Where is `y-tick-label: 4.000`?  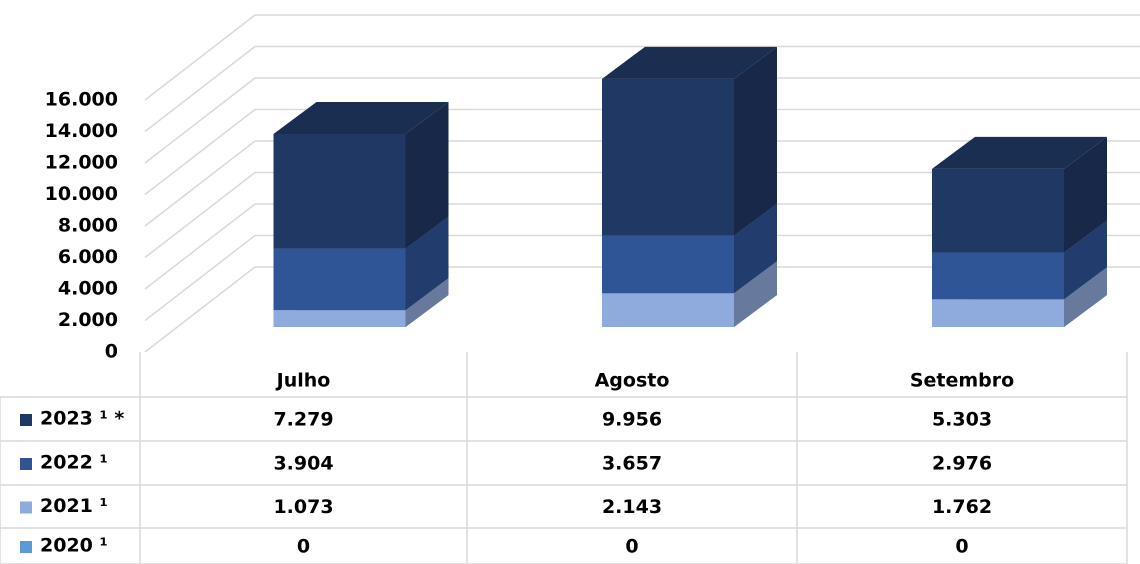
y-tick-label: 4.000 is located at coordinates (88, 289).